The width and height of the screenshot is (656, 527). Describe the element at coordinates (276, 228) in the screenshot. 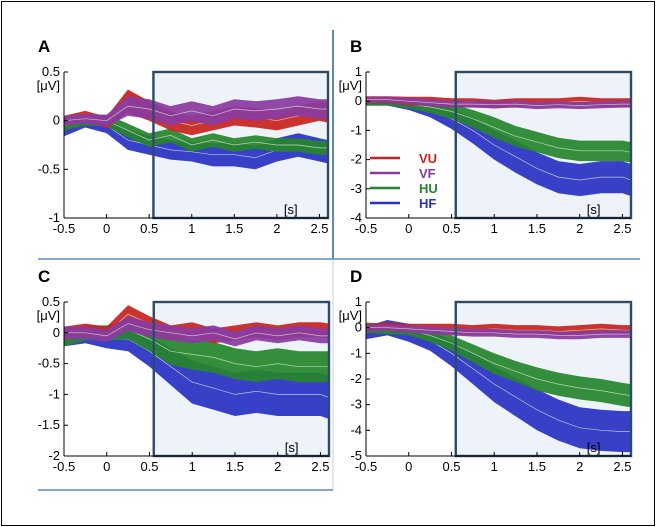

I see `panel-a-xtick-label: 2` at that location.